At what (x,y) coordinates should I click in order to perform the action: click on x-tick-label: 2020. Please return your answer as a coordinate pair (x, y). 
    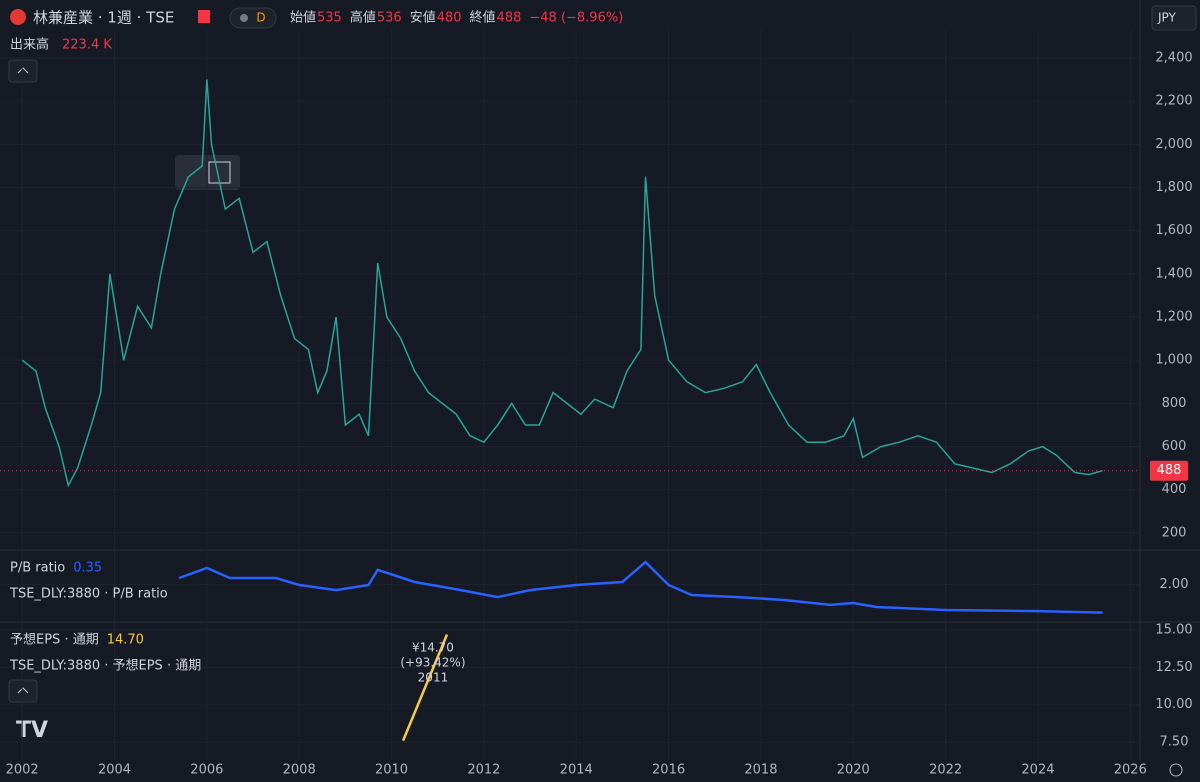
    Looking at the image, I should click on (853, 770).